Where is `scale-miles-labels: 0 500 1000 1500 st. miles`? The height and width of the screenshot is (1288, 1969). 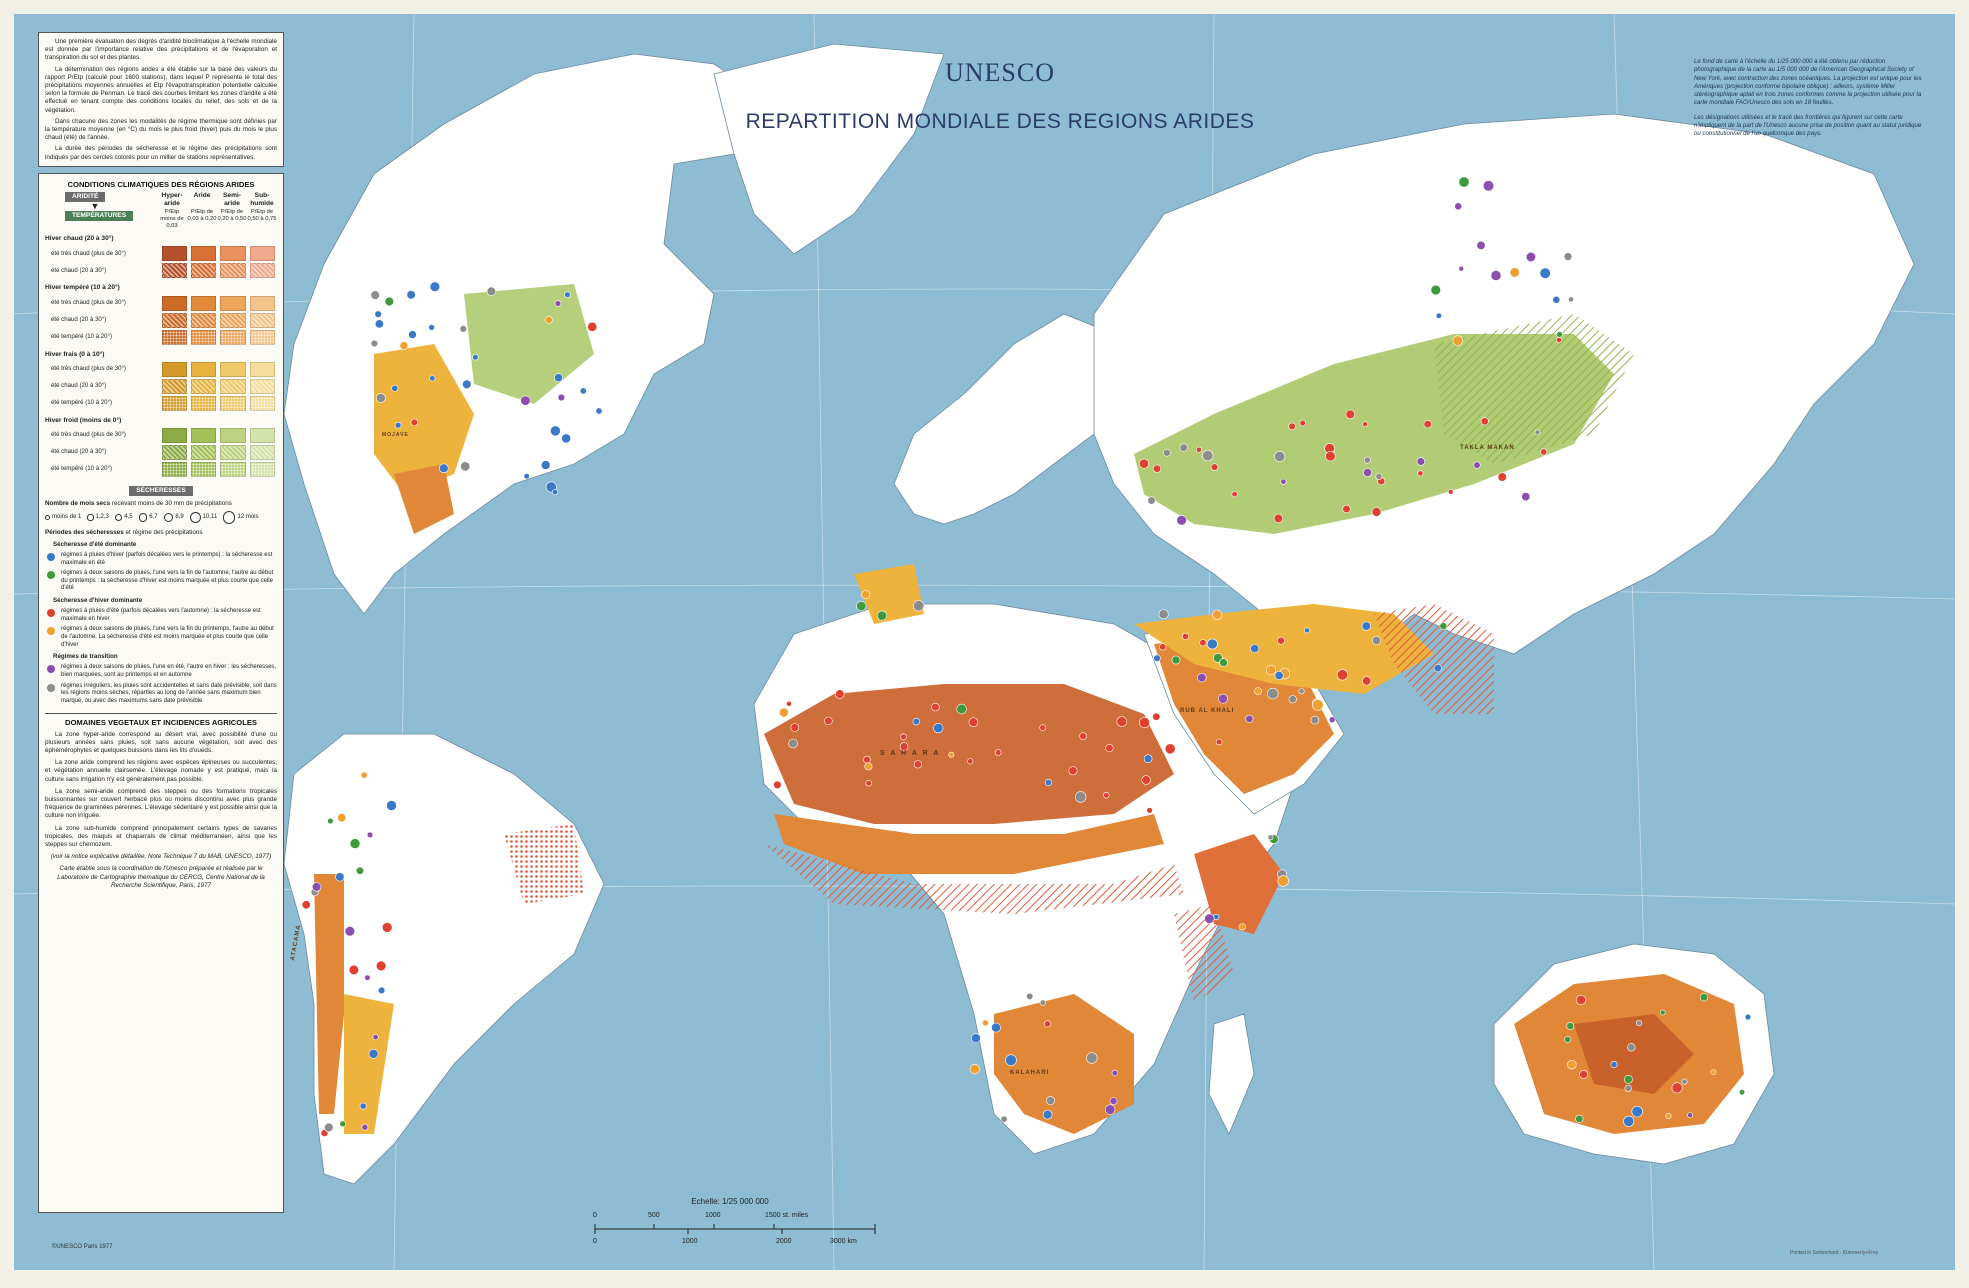 scale-miles-labels: 0 500 1000 1500 st. miles is located at coordinates (735, 1217).